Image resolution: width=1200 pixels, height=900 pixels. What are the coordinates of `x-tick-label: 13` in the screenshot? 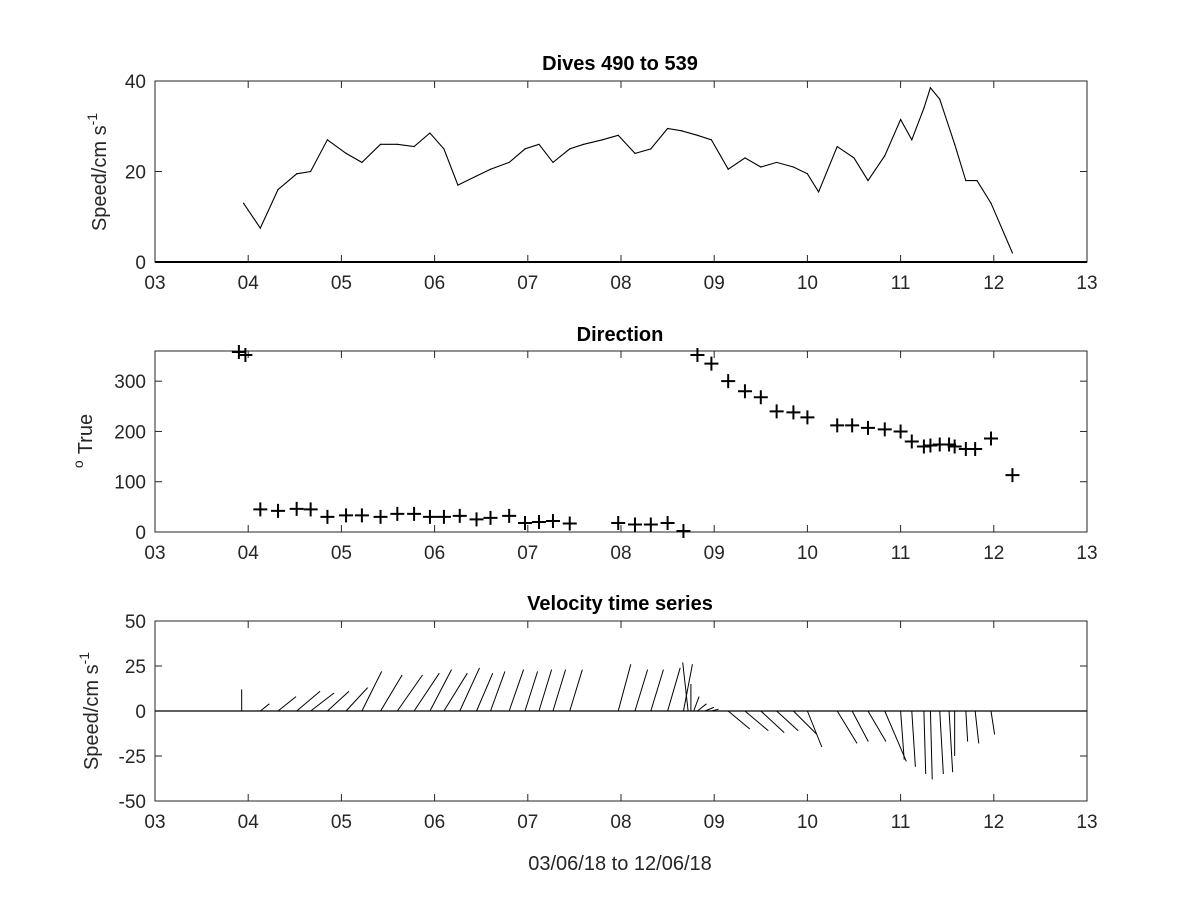 It's located at (1086, 553).